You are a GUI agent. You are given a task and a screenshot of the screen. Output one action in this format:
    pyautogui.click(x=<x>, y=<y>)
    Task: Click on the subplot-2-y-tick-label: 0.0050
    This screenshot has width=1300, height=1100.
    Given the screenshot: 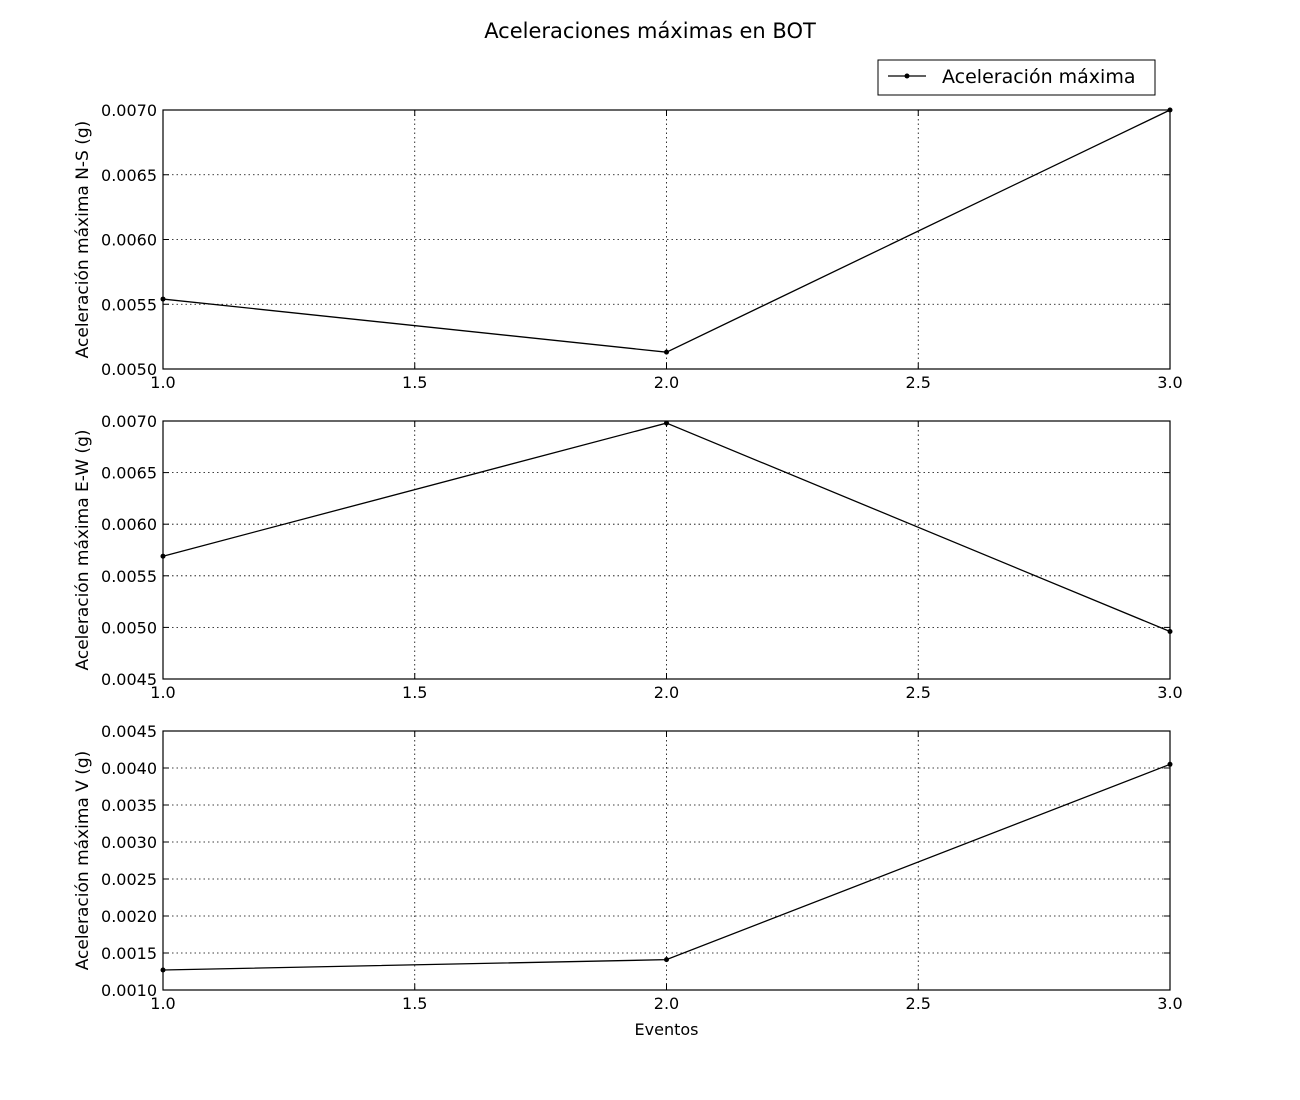 What is the action you would take?
    pyautogui.click(x=129, y=627)
    